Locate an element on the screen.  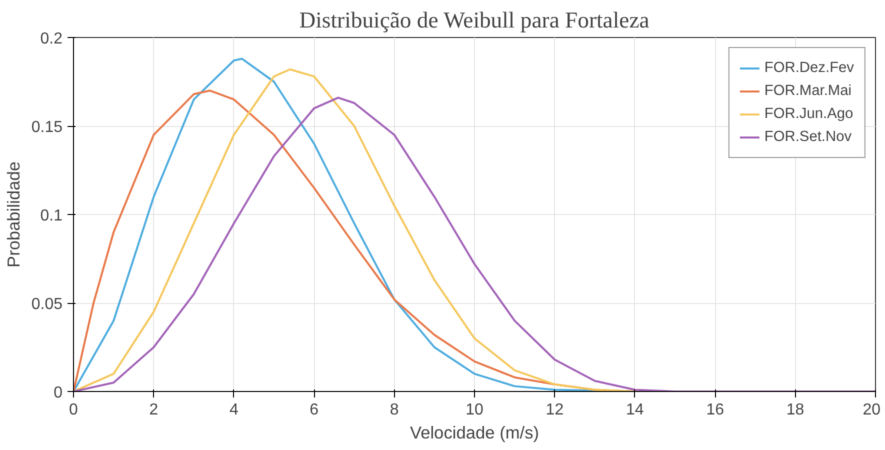
y-axis-title: Probabilidade is located at coordinates (13, 215).